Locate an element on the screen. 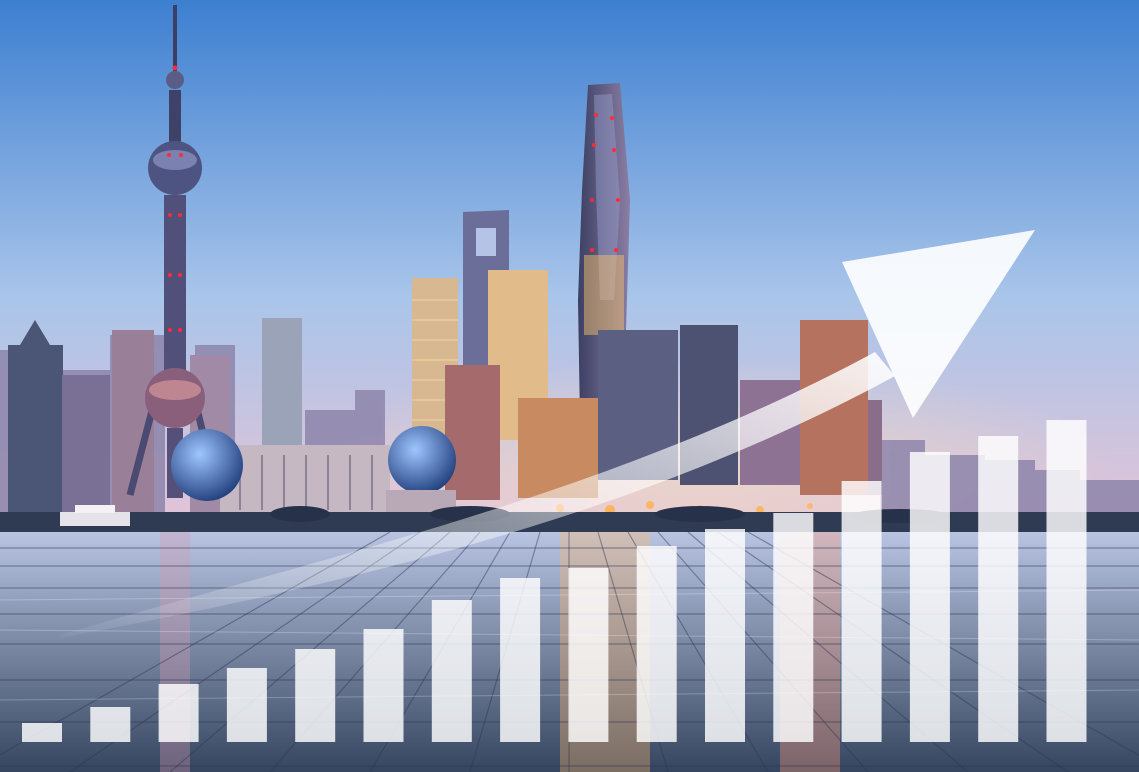  jin-mao-tower is located at coordinates (435, 358).